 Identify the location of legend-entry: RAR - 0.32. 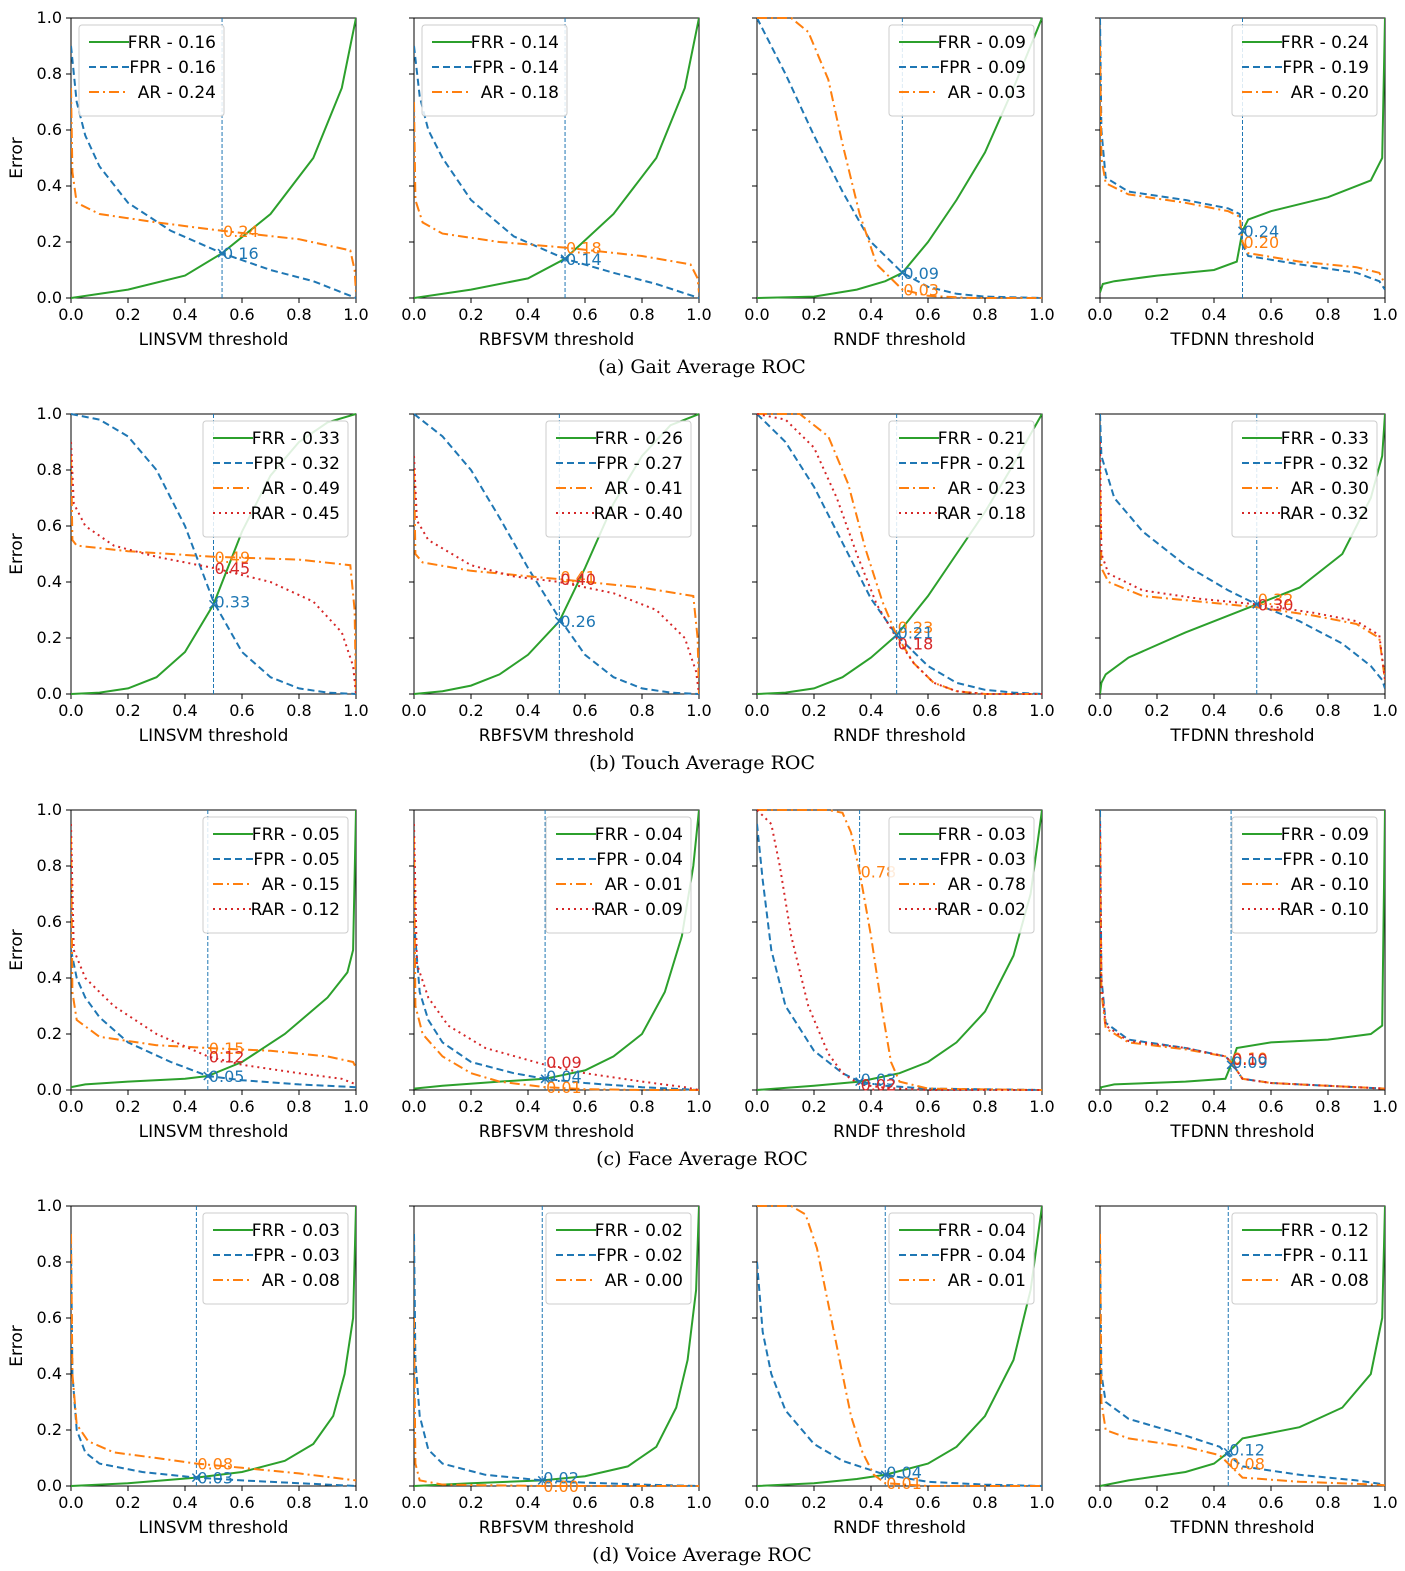
(1324, 514).